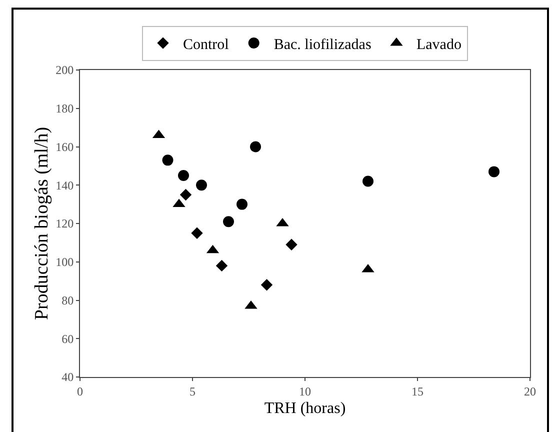  I want to click on y-tick-label: 40, so click(68, 377).